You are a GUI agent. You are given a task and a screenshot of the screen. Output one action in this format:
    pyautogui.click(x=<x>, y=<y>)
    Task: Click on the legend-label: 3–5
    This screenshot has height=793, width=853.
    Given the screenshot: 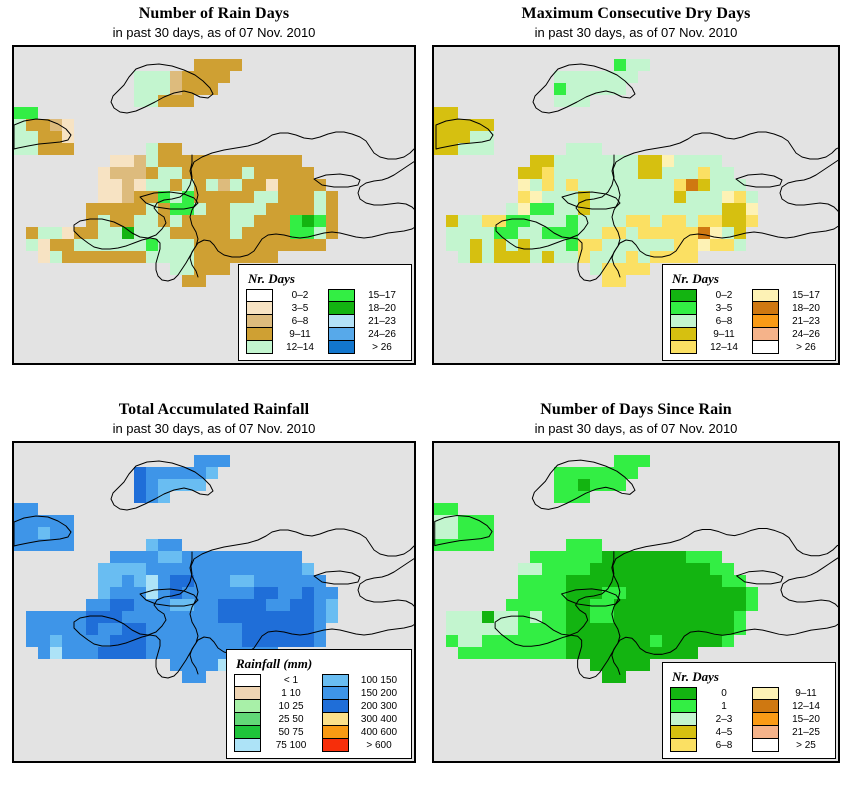 What is the action you would take?
    pyautogui.click(x=300, y=308)
    